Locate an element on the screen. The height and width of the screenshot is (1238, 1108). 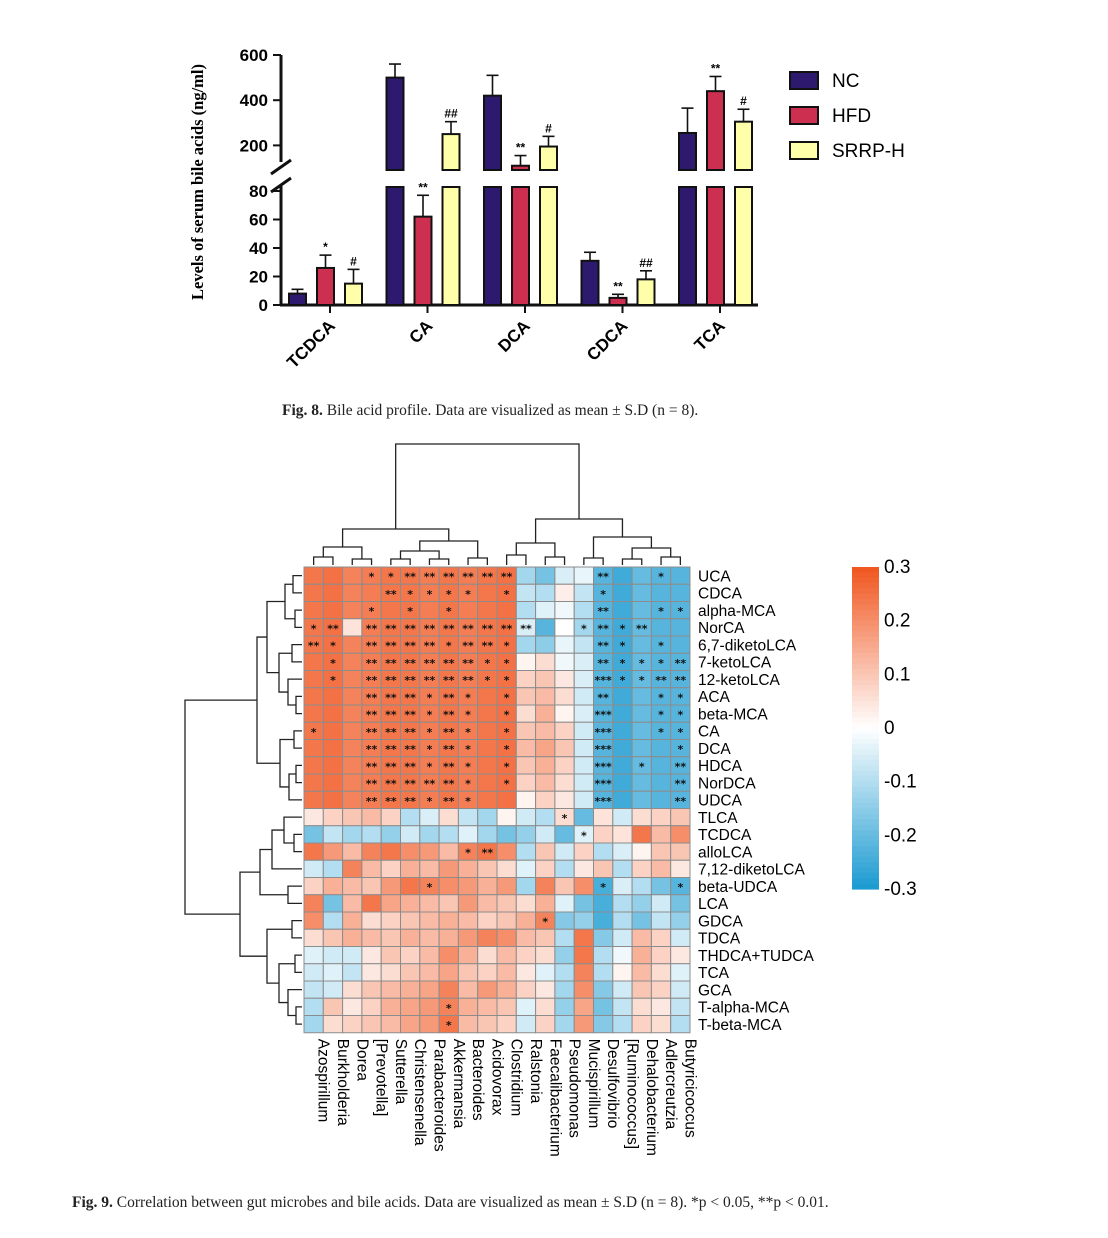
significance-mark: *** is located at coordinates (604, 766).